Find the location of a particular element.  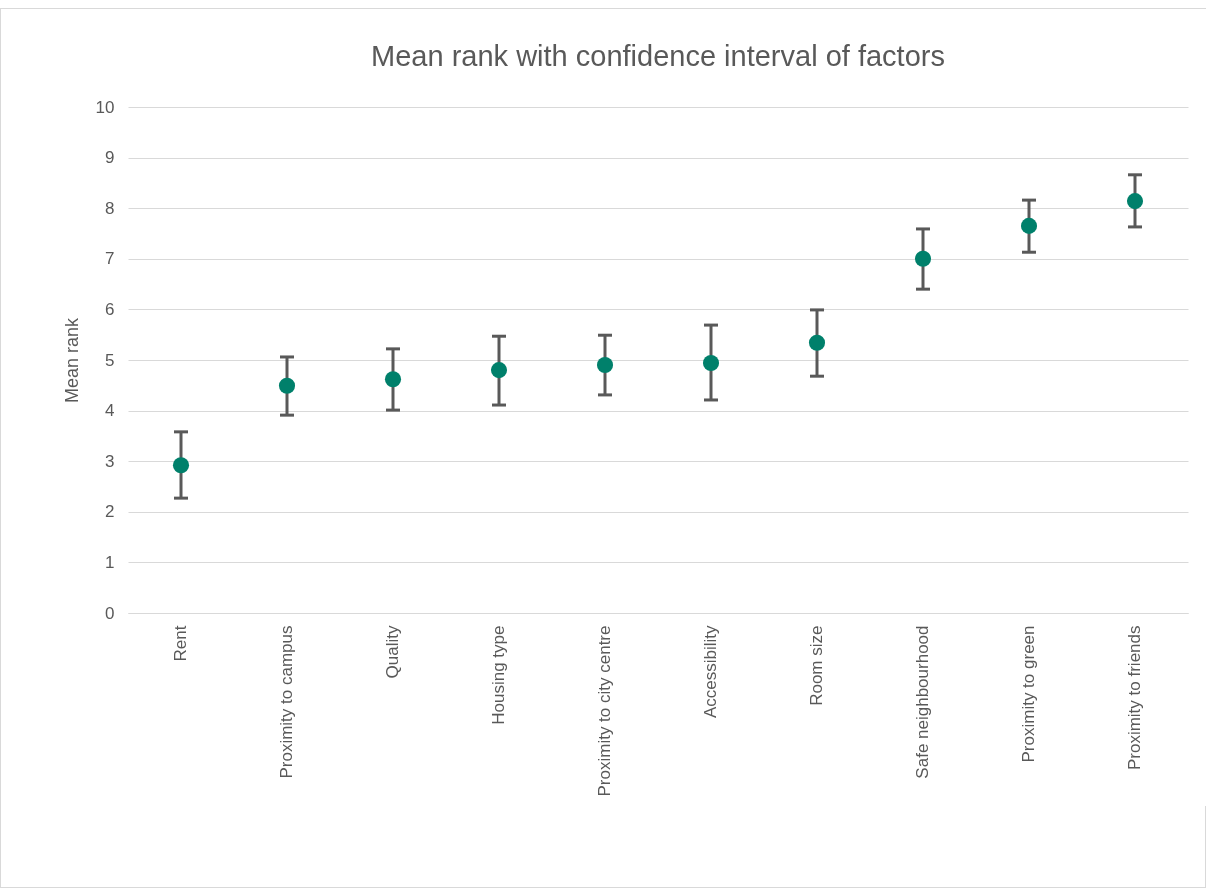

y-tick-label: 9 is located at coordinates (110, 158).